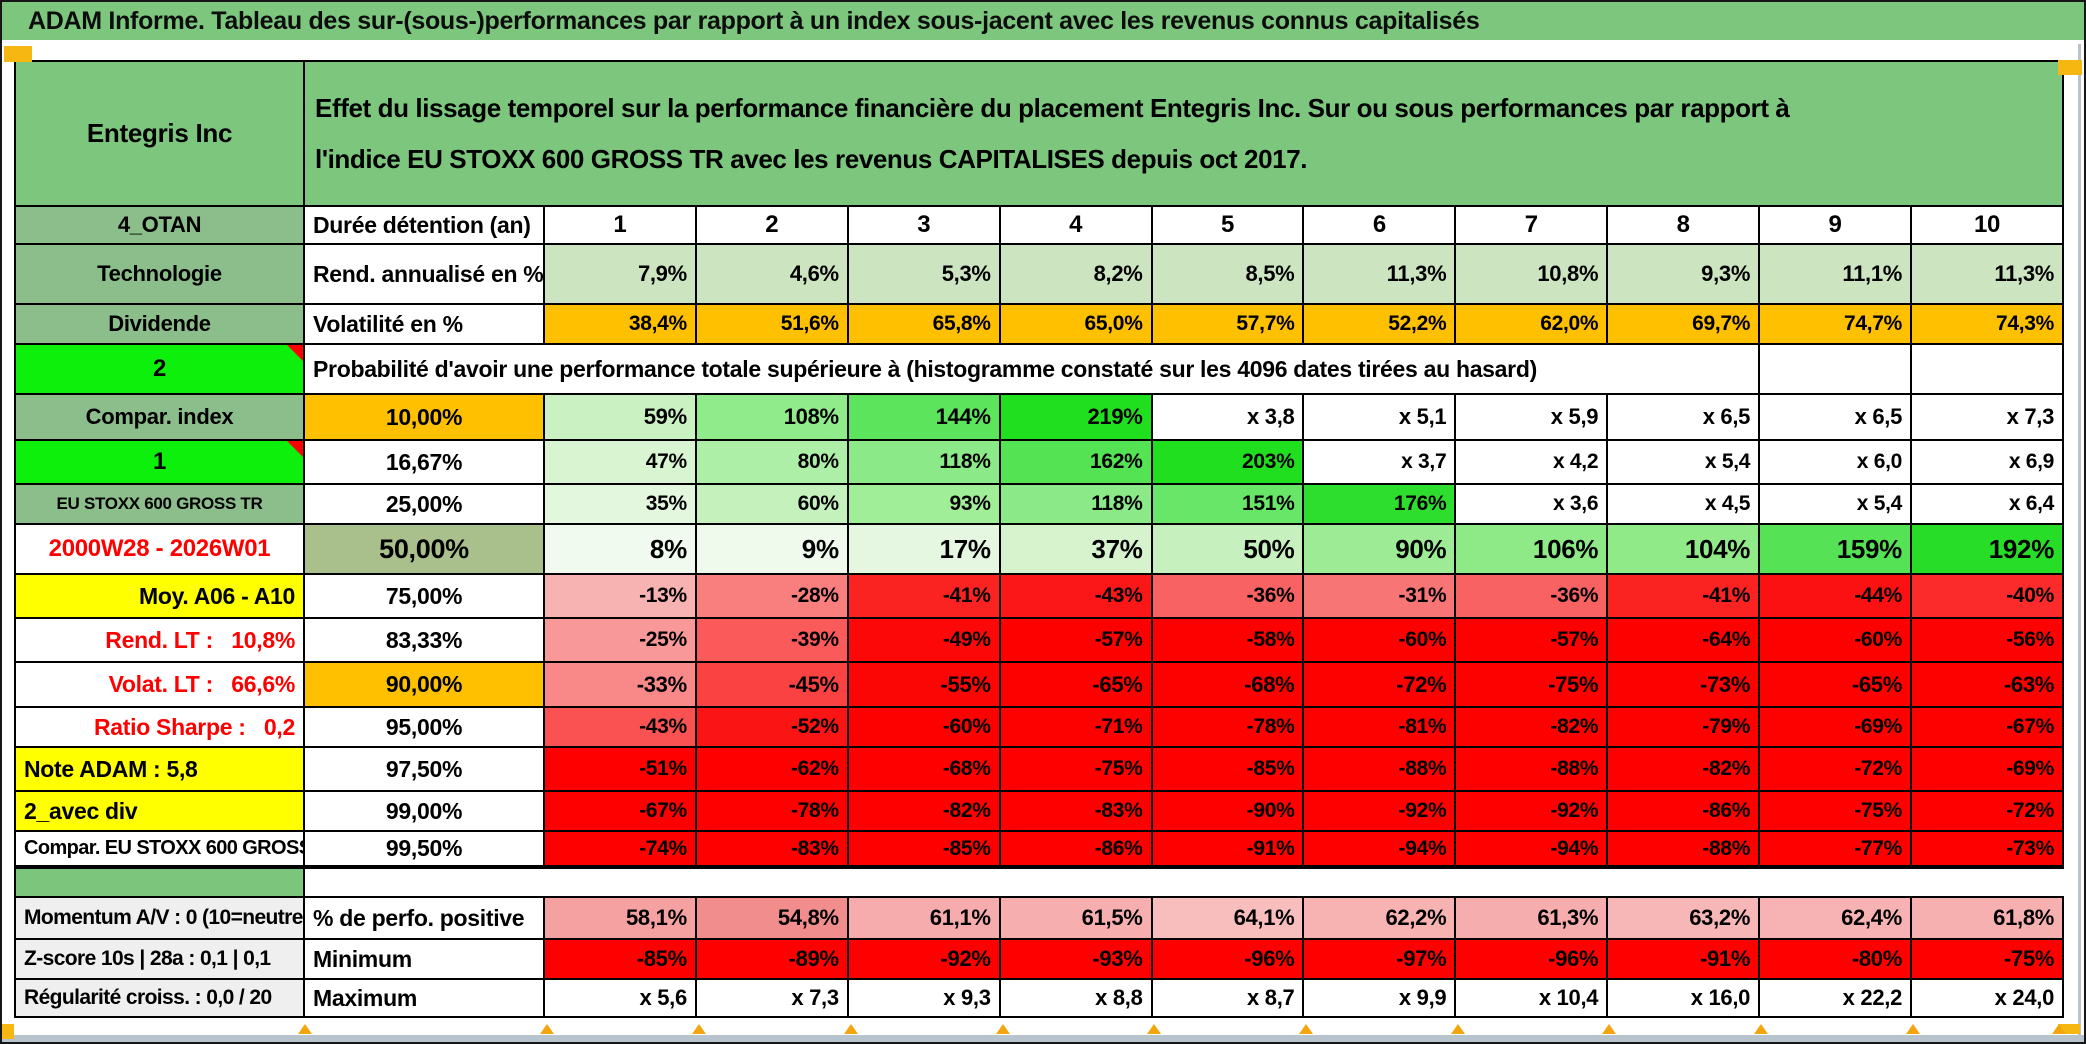 The width and height of the screenshot is (2086, 1044). I want to click on data-cell: -49%, so click(923, 640).